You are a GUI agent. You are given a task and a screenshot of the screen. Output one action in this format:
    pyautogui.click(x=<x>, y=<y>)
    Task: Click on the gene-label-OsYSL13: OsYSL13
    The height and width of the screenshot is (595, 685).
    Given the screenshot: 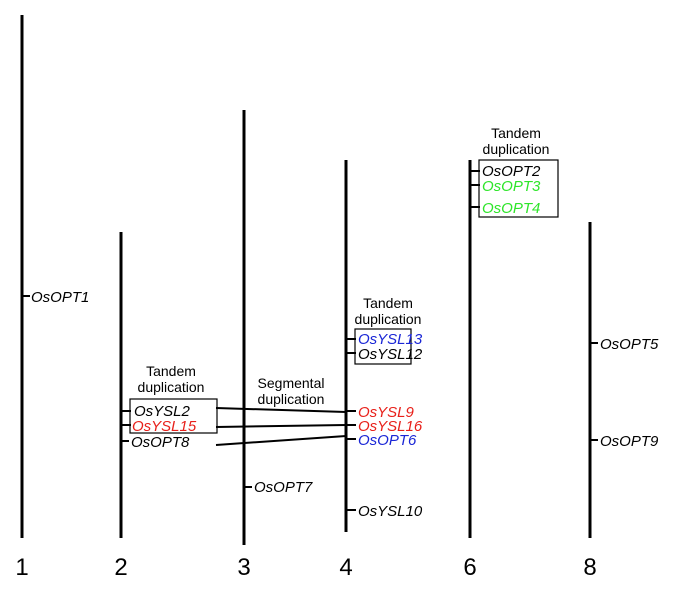 What is the action you would take?
    pyautogui.click(x=390, y=339)
    